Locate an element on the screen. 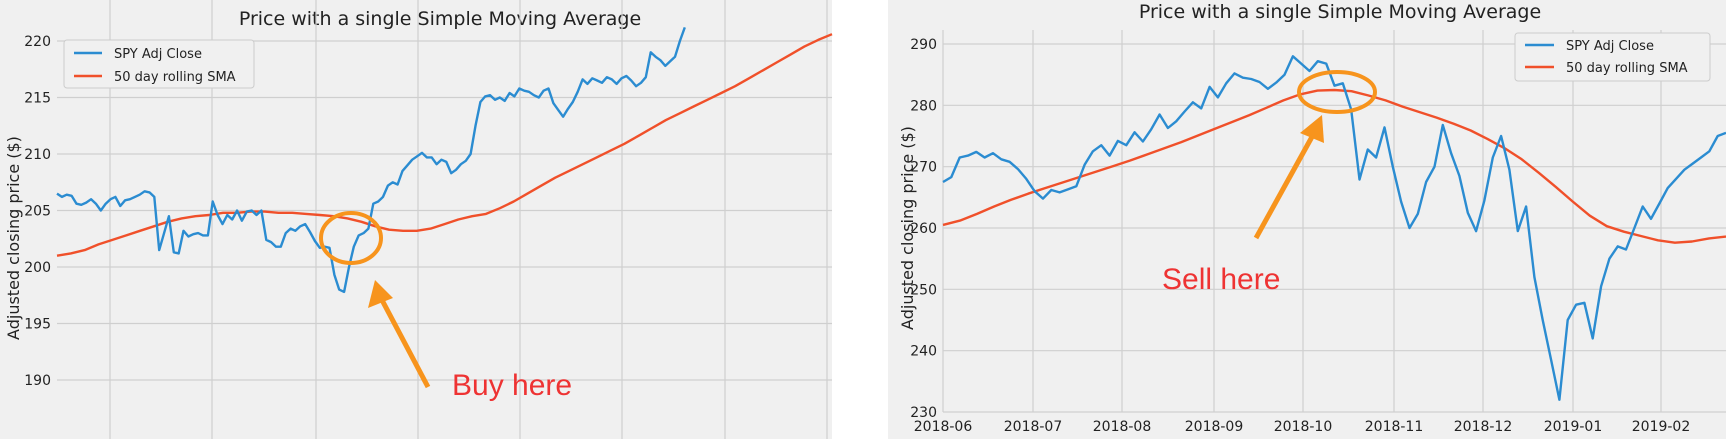 This screenshot has width=1726, height=439. y-tick-label: 250 is located at coordinates (923, 290).